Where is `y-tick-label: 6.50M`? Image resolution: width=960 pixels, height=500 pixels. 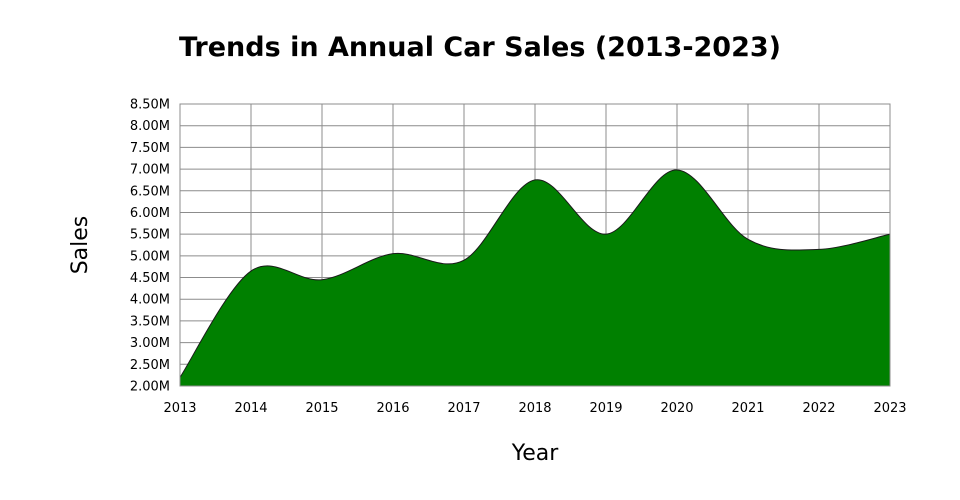 y-tick-label: 6.50M is located at coordinates (150, 191).